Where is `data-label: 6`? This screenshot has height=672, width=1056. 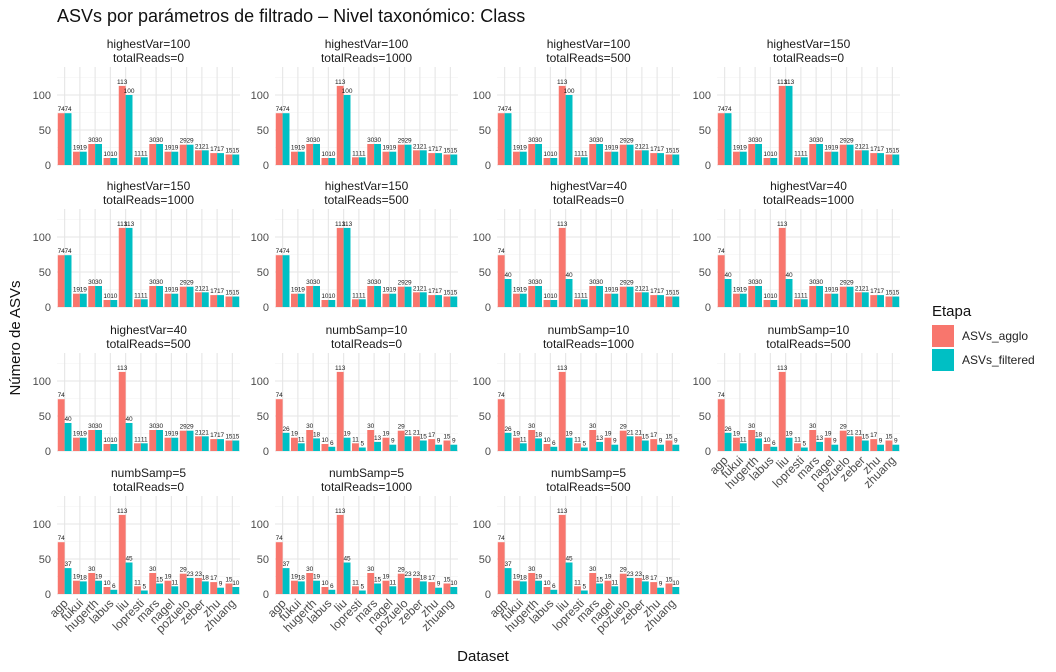 data-label: 6 is located at coordinates (114, 586).